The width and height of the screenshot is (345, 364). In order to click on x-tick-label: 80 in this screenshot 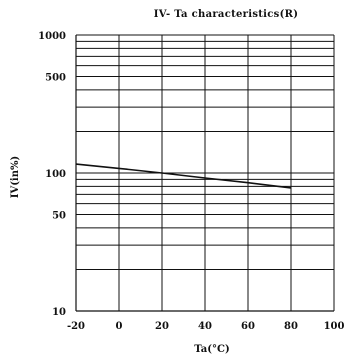, I will do `click(291, 326)`.